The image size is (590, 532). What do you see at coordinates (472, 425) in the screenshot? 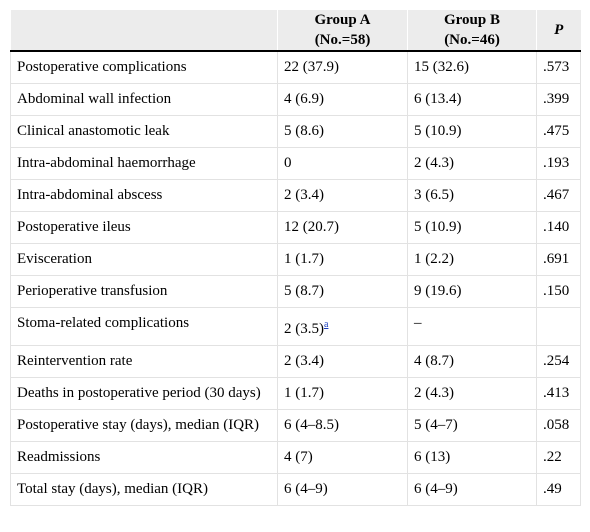
I see `group-b-value: 5 (4–7)` at bounding box center [472, 425].